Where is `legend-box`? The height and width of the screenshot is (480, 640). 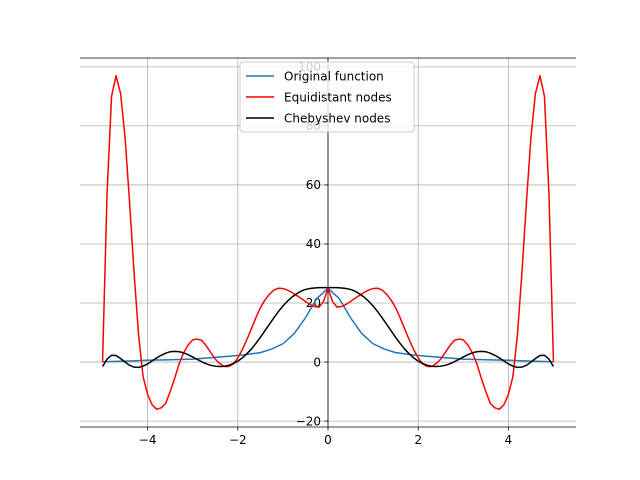
legend-box is located at coordinates (327, 97).